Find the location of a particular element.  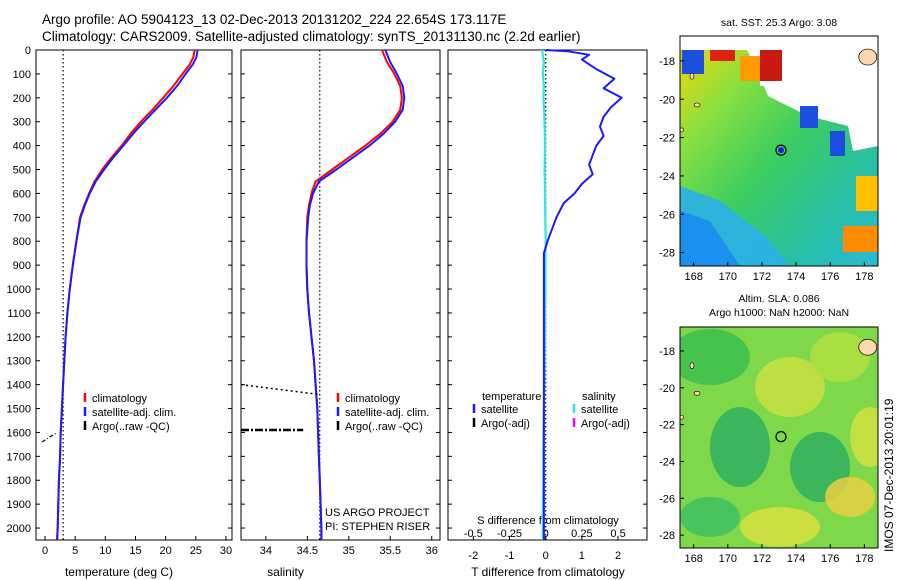

temperature-tick-label: 20 is located at coordinates (166, 551).